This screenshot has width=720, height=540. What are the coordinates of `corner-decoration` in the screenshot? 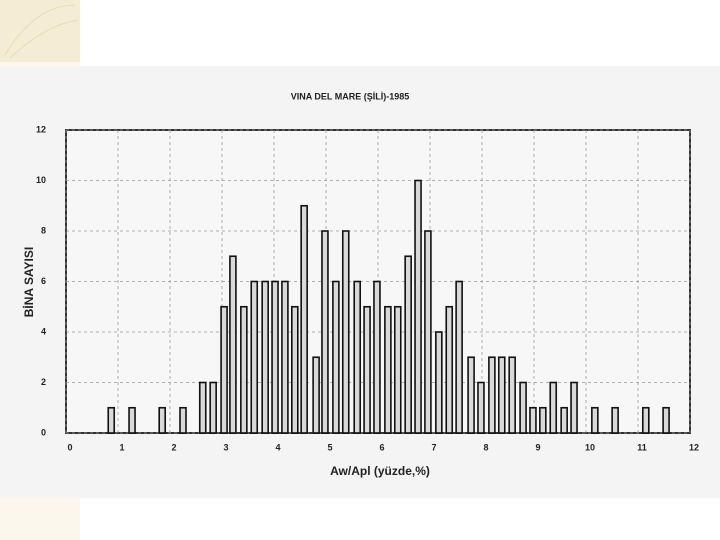 It's located at (41, 31).